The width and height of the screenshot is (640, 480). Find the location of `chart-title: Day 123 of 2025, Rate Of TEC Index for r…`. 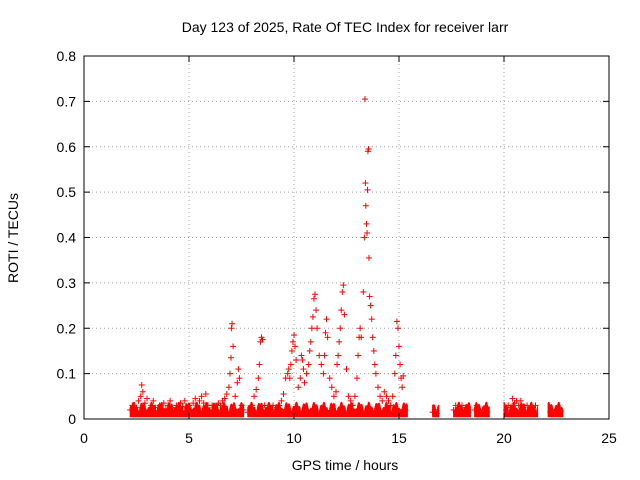

chart-title: Day 123 of 2025, Rate Of TEC Index for r… is located at coordinates (345, 27).